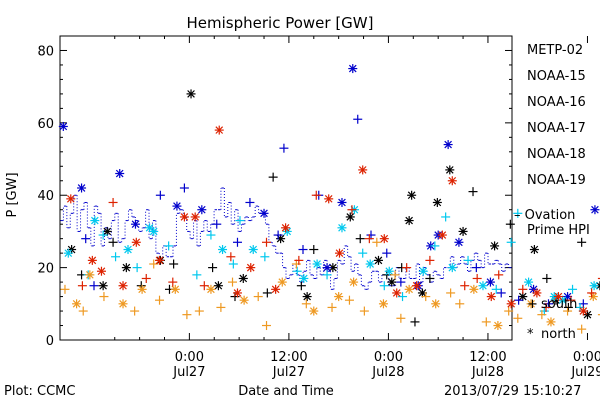  I want to click on x-tick-date: Jul29, so click(585, 372).